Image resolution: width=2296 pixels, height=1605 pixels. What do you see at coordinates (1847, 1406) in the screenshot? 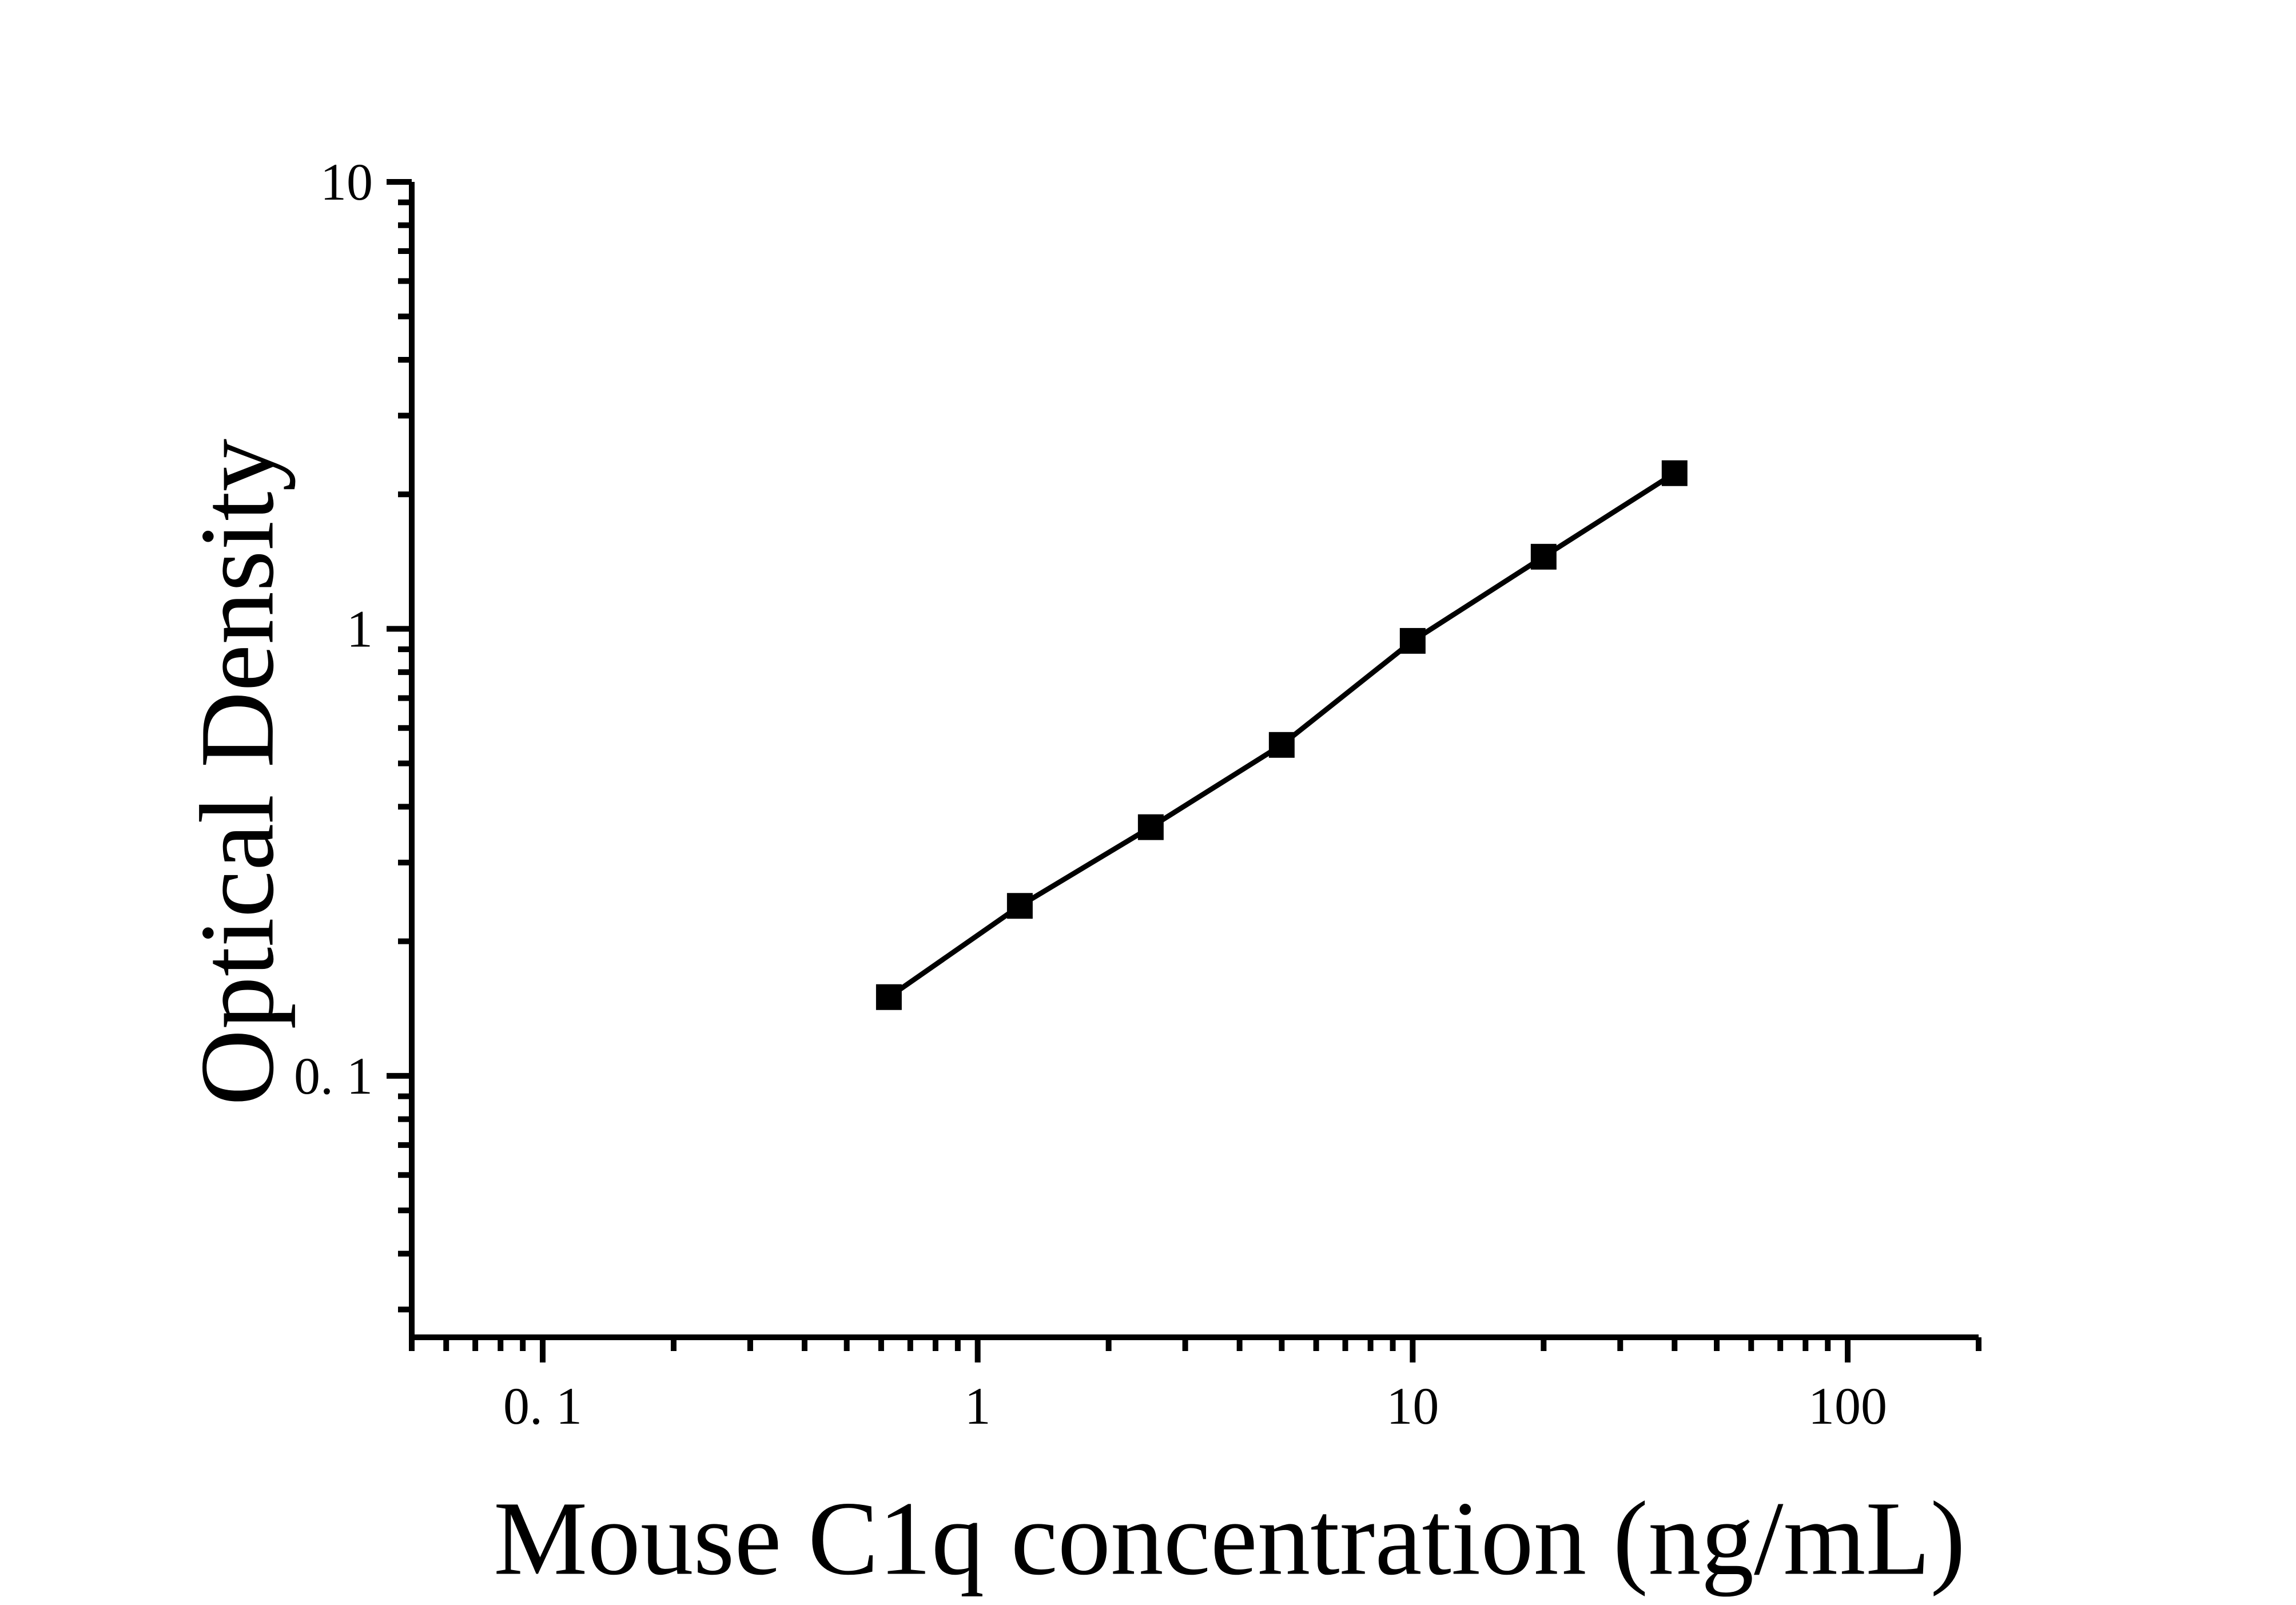
I see `x-tick-label: 100` at bounding box center [1847, 1406].